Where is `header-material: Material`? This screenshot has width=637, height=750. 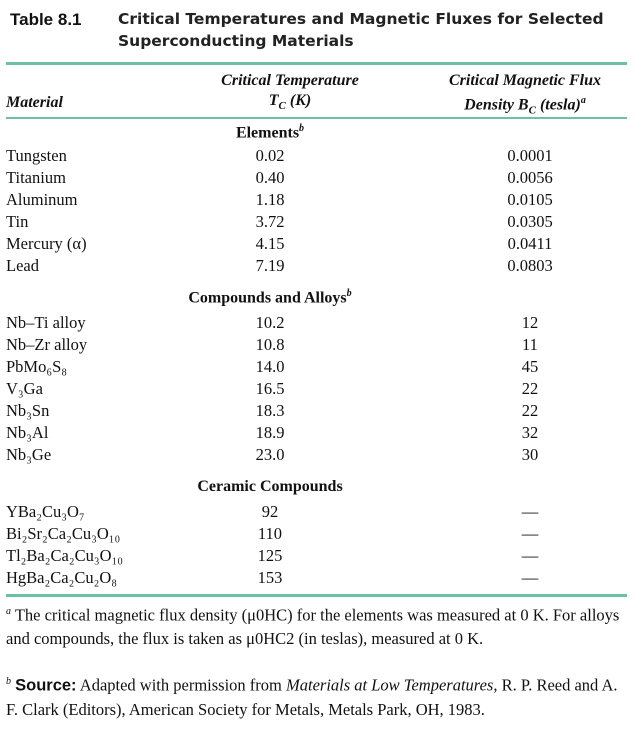 header-material: Material is located at coordinates (34, 102).